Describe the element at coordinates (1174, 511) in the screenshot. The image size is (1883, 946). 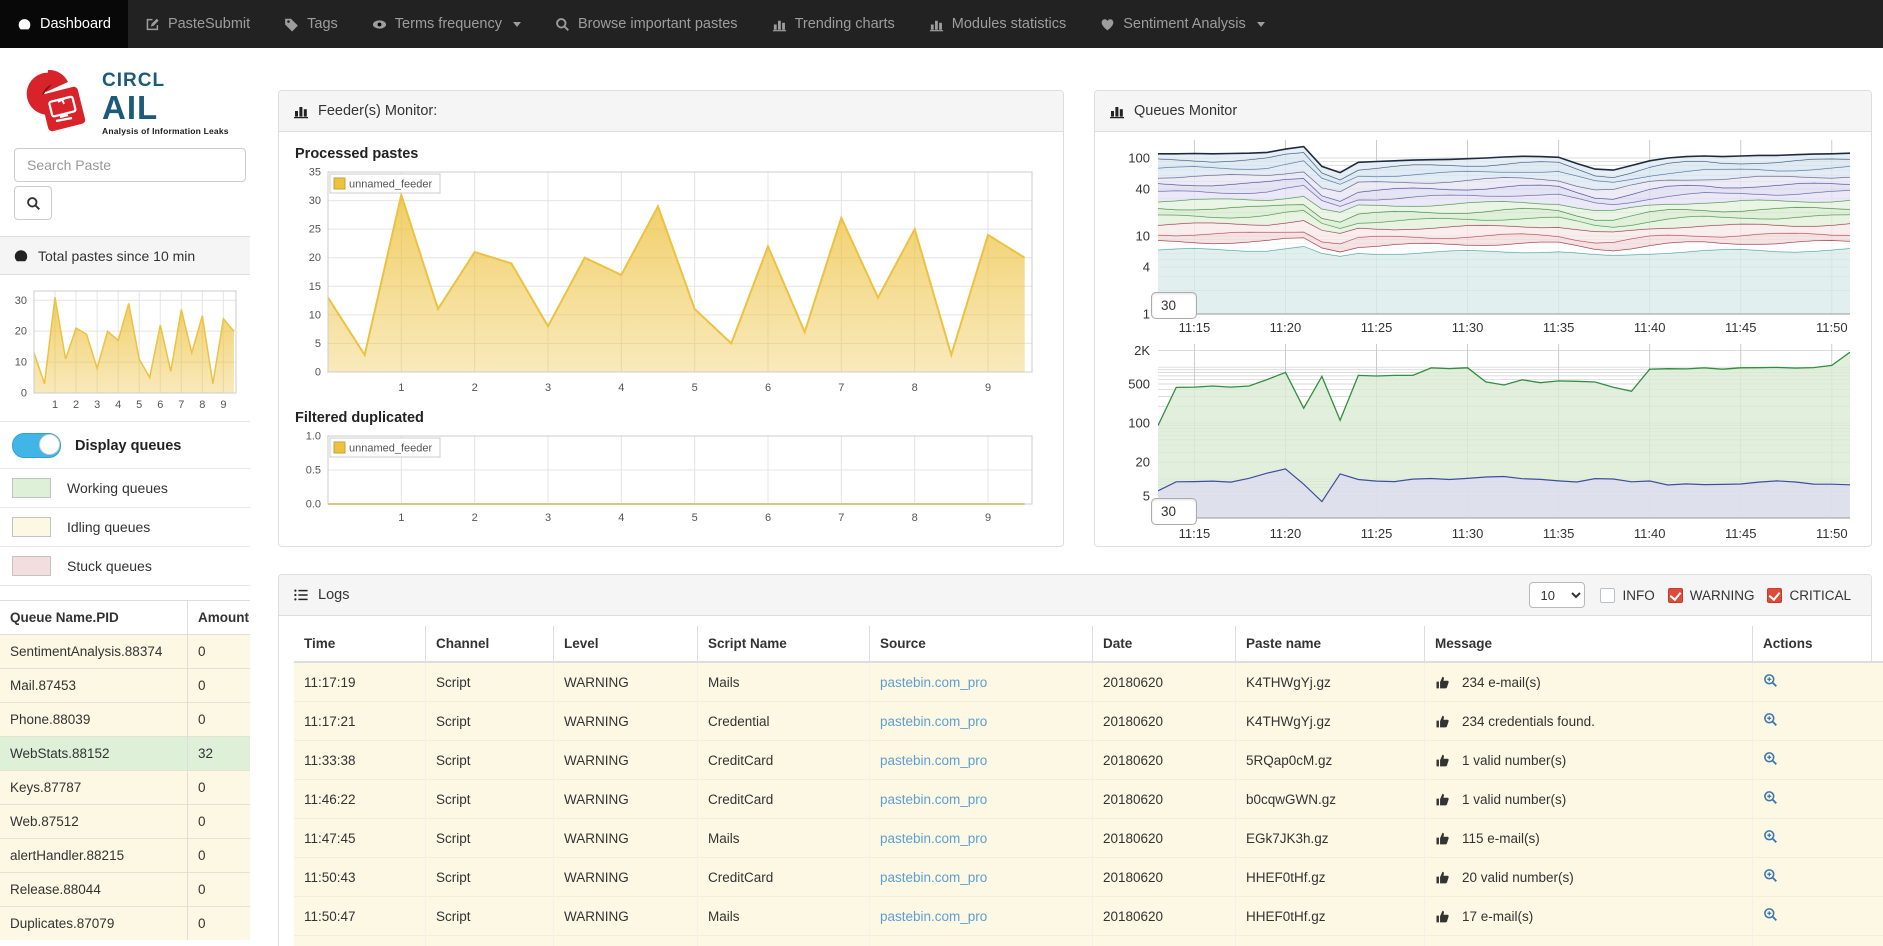
I see `time-window-input-bottom: 30` at that location.